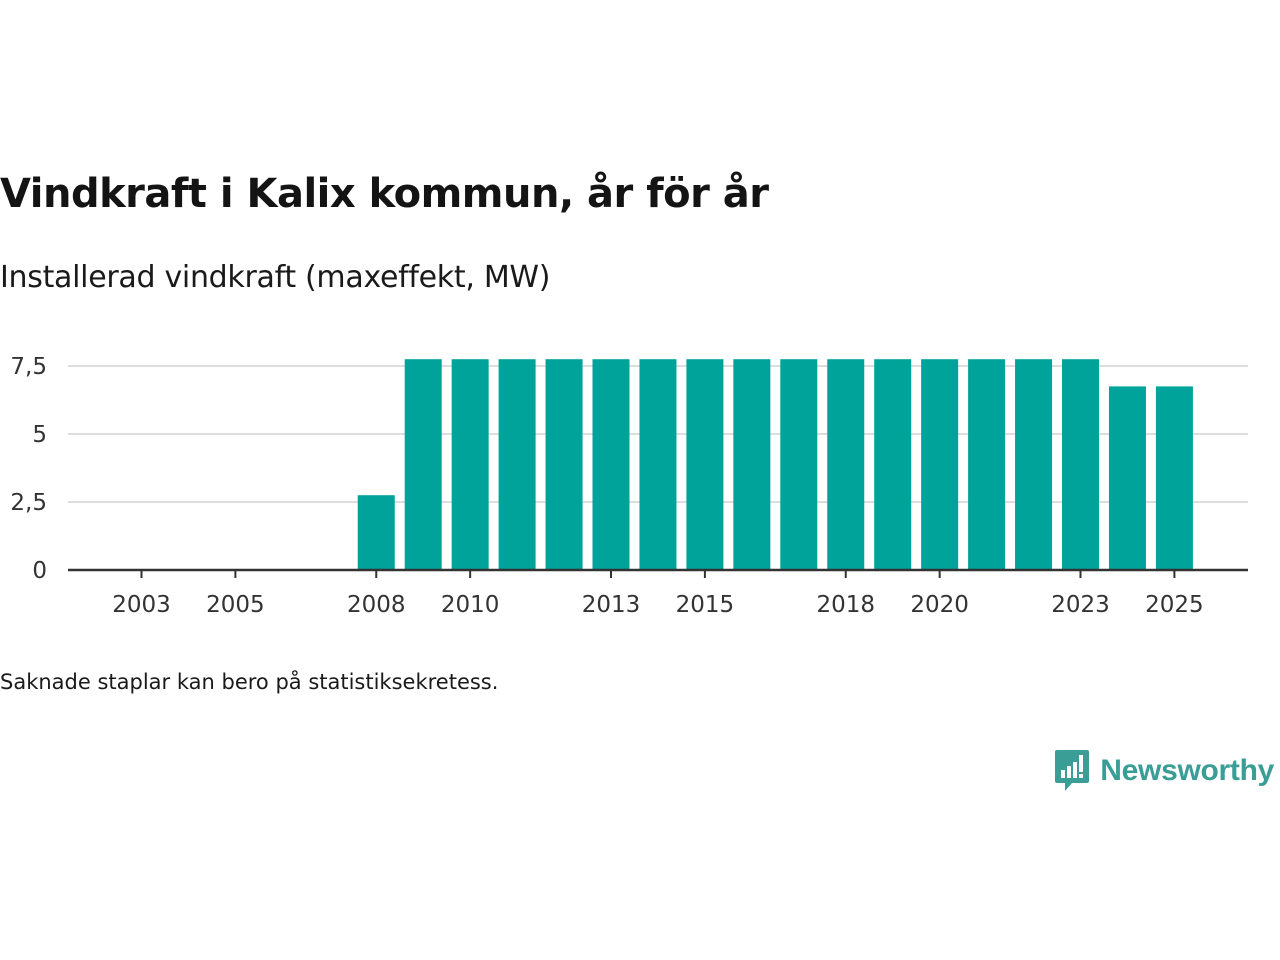 This screenshot has height=960, width=1280. Describe the element at coordinates (376, 532) in the screenshot. I see `bar-2008` at that location.